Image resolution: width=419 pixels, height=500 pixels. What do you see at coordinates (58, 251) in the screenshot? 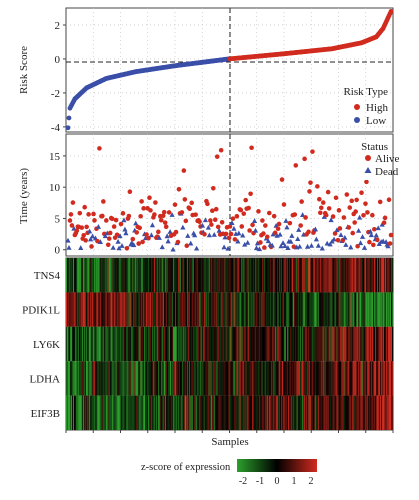
I see `survival-tick-label: 0` at bounding box center [58, 251].